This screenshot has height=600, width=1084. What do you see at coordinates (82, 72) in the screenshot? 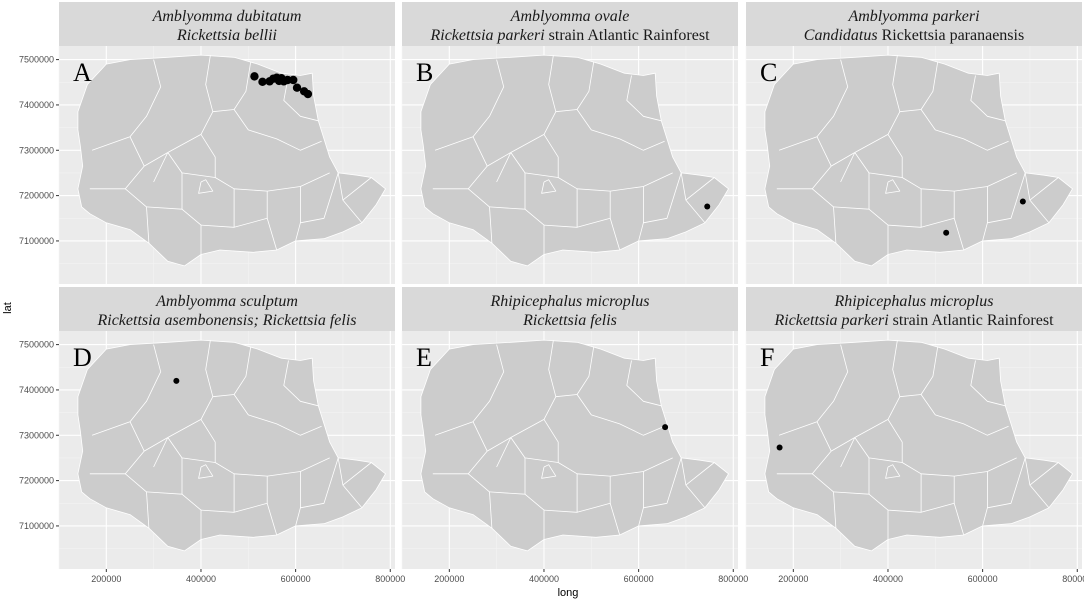
I see `panel-letter: A` at bounding box center [82, 72].